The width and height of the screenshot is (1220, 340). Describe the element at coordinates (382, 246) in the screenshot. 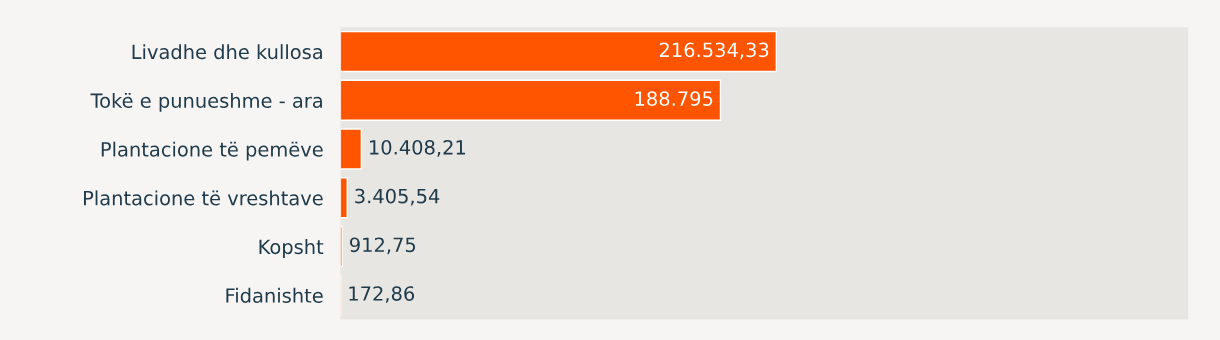

I see `data-label: 912,75` at that location.